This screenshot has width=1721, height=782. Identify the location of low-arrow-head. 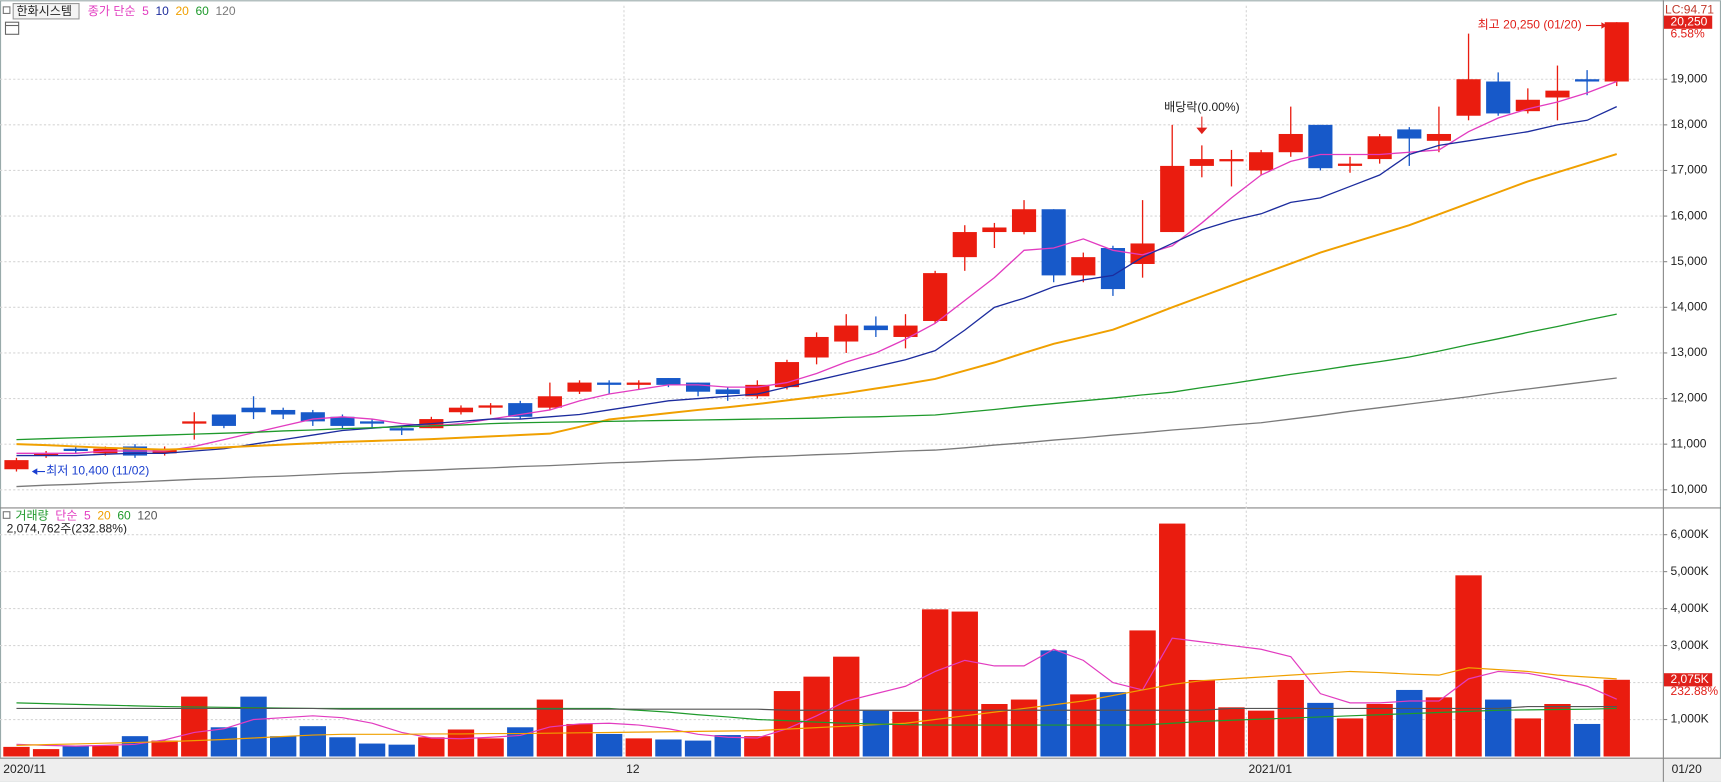
(34, 471).